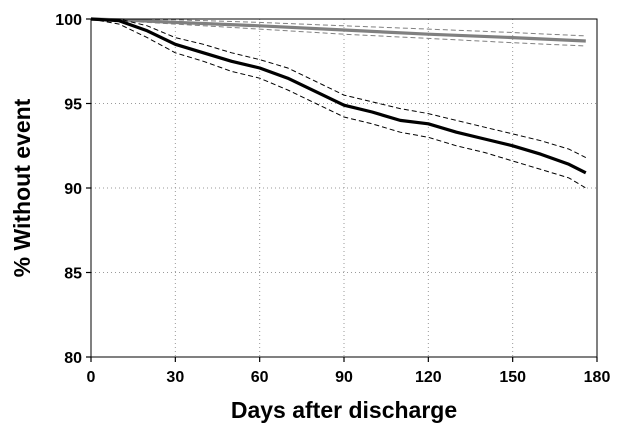  I want to click on x-tick-label: 90, so click(344, 377).